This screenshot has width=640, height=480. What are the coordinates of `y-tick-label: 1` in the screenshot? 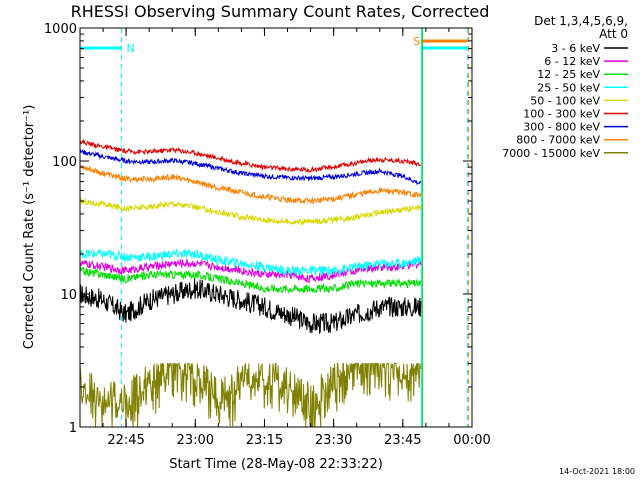 It's located at (73, 428).